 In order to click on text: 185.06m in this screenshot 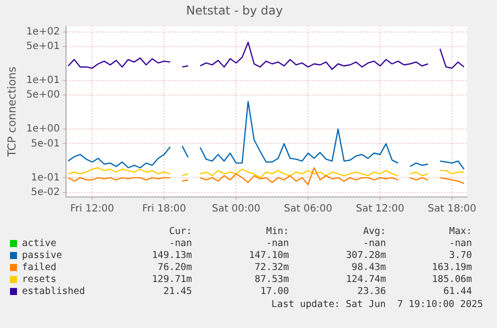, I will do `click(451, 280)`.